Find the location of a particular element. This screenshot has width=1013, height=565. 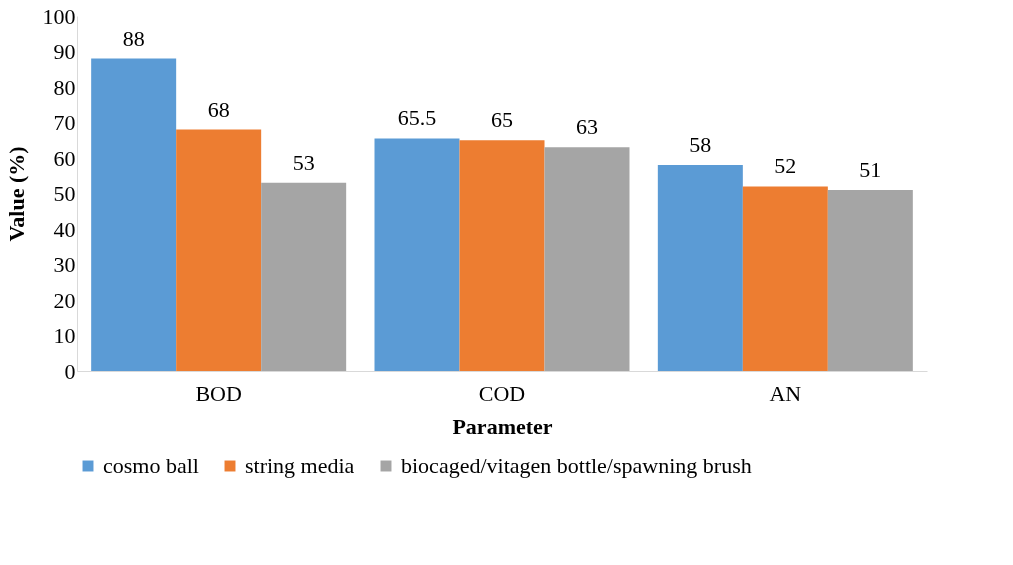

y-tick-label: 20 is located at coordinates (64, 300).